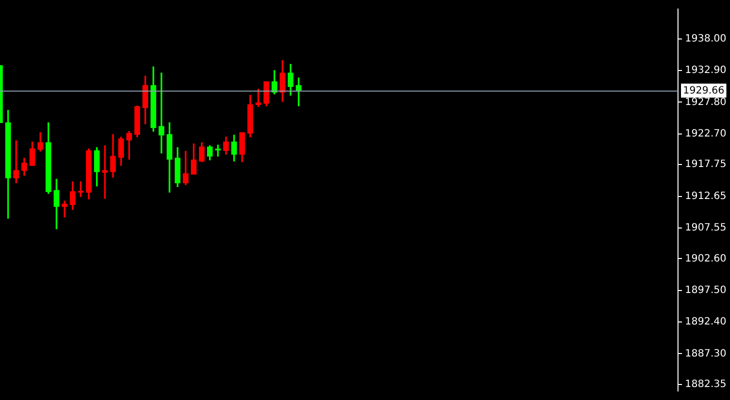 The height and width of the screenshot is (400, 730). Describe the element at coordinates (705, 38) in the screenshot. I see `y-tick-label: 1938.00` at that location.